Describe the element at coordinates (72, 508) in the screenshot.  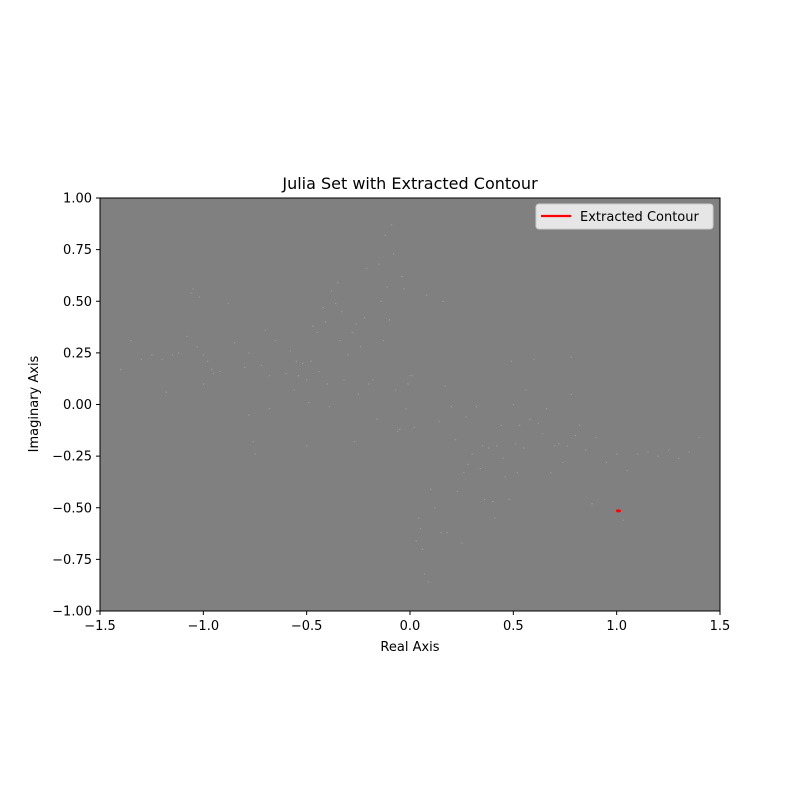
I see `y-tick-label: −0.50` at that location.